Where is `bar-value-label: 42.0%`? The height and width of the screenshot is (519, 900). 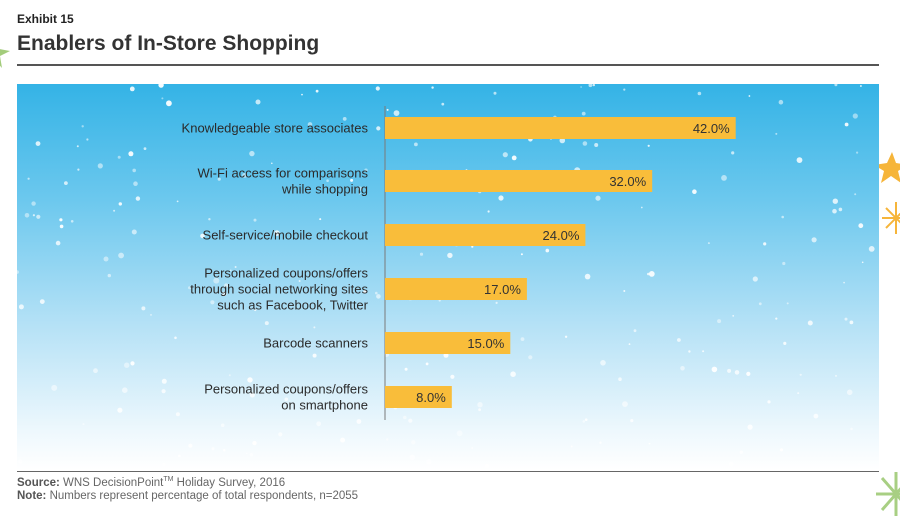
bar-value-label: 42.0% is located at coordinates (711, 128).